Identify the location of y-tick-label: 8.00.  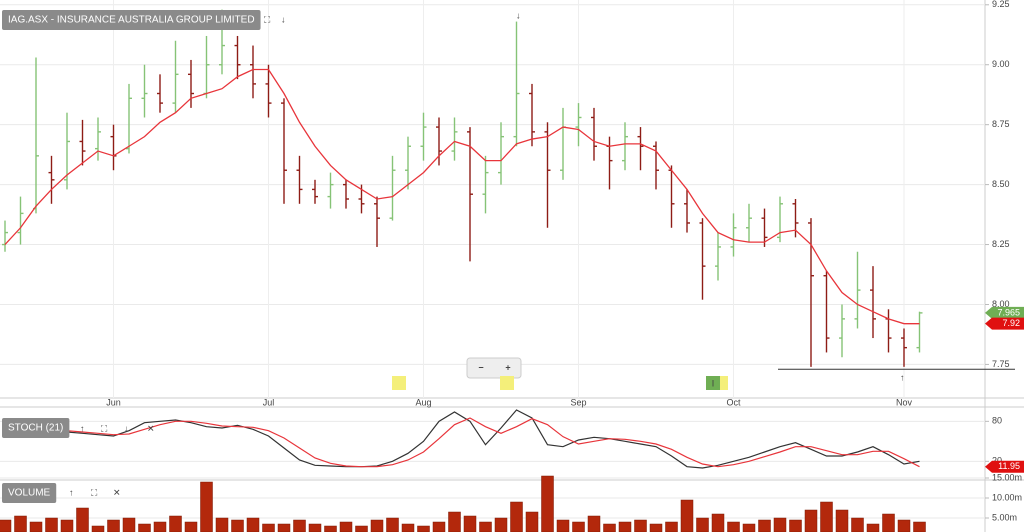
(1001, 304).